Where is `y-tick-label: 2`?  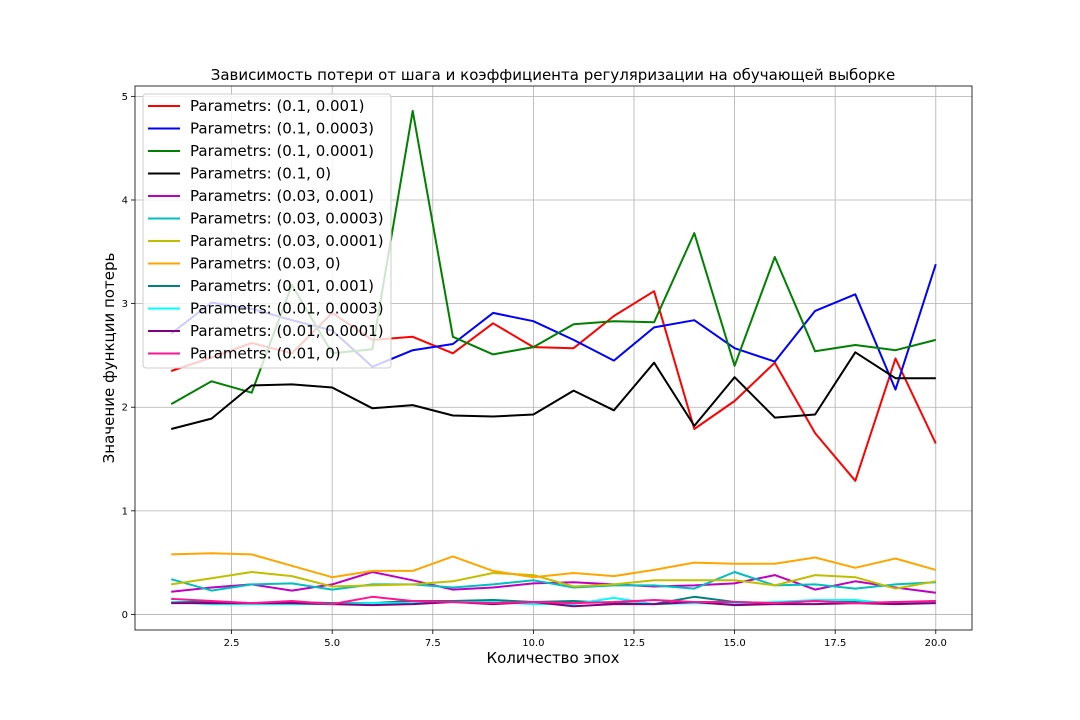
y-tick-label: 2 is located at coordinates (125, 408).